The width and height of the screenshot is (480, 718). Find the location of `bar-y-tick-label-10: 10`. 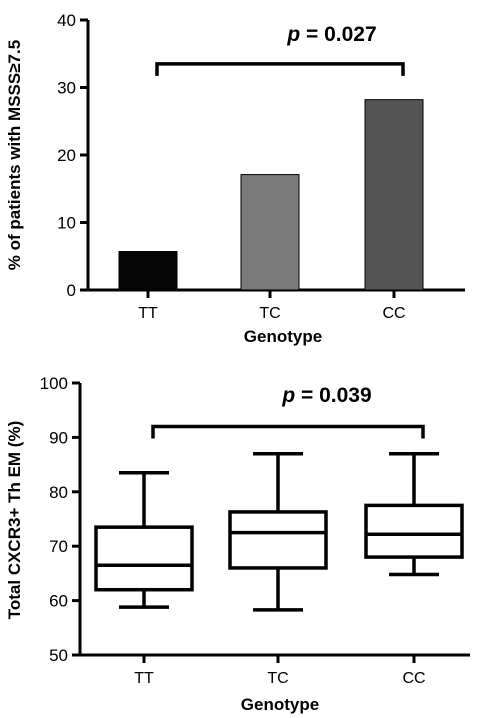

bar-y-tick-label-10: 10 is located at coordinates (66, 223).